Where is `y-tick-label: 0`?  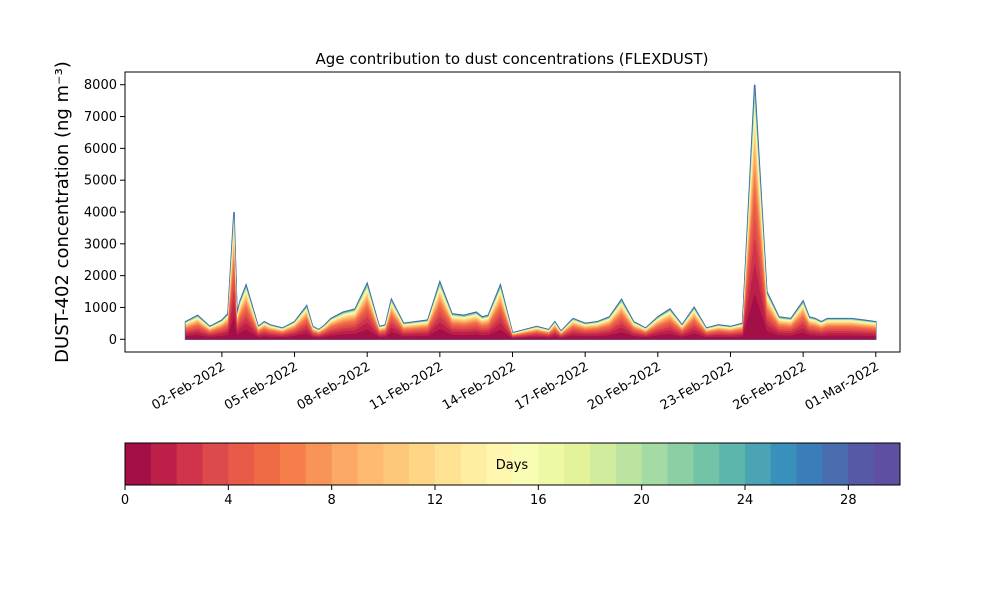
y-tick-label: 0 is located at coordinates (113, 340).